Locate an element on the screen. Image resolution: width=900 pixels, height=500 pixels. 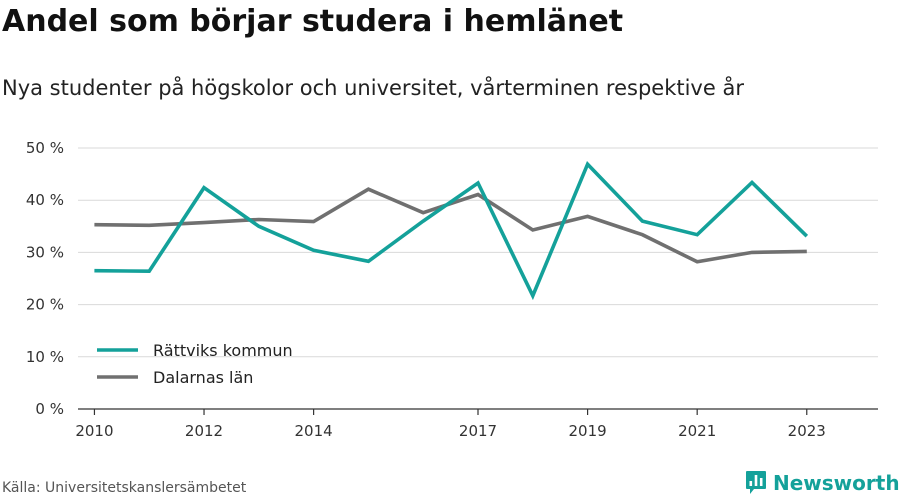
x-tick-label: 2012 is located at coordinates (204, 431).